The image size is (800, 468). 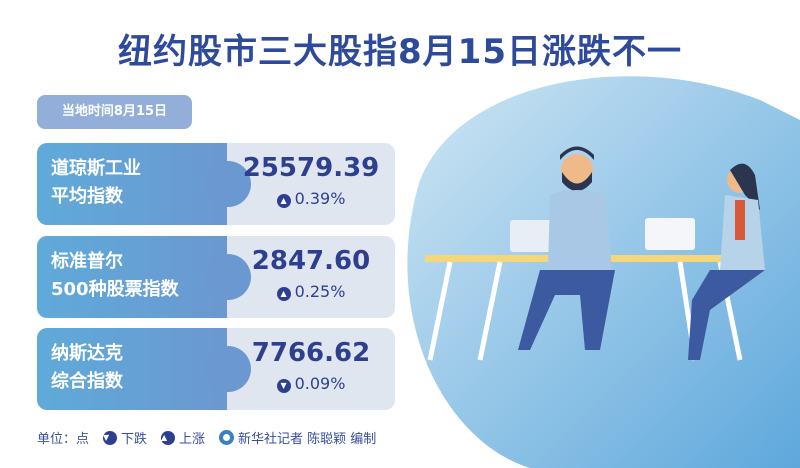 I want to click on index-value: 2847.60, so click(x=311, y=261).